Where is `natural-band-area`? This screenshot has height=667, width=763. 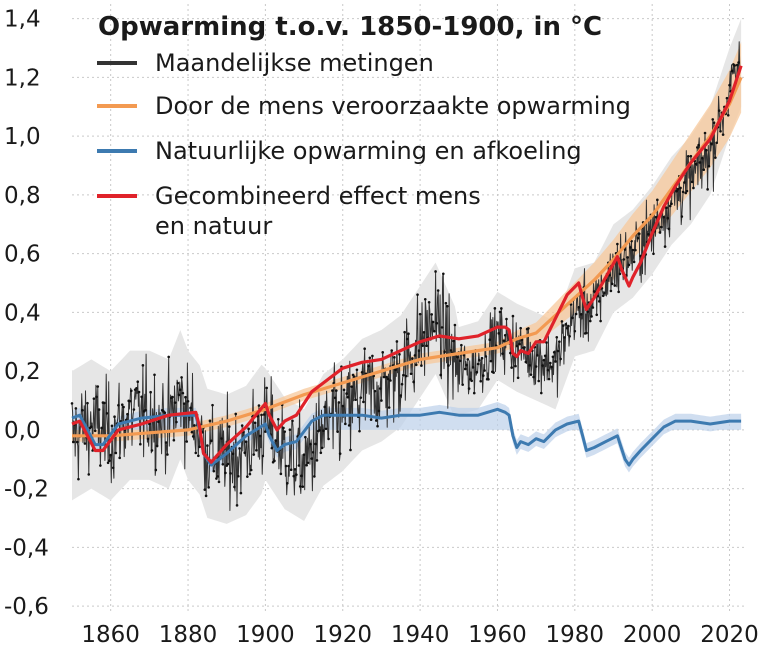
natural-band-area is located at coordinates (407, 437).